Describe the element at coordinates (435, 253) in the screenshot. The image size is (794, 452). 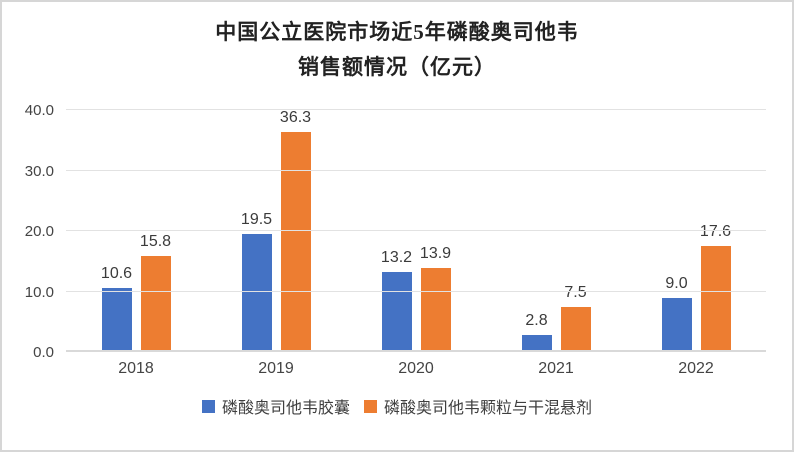
I see `bar-value-label: 13.9` at that location.